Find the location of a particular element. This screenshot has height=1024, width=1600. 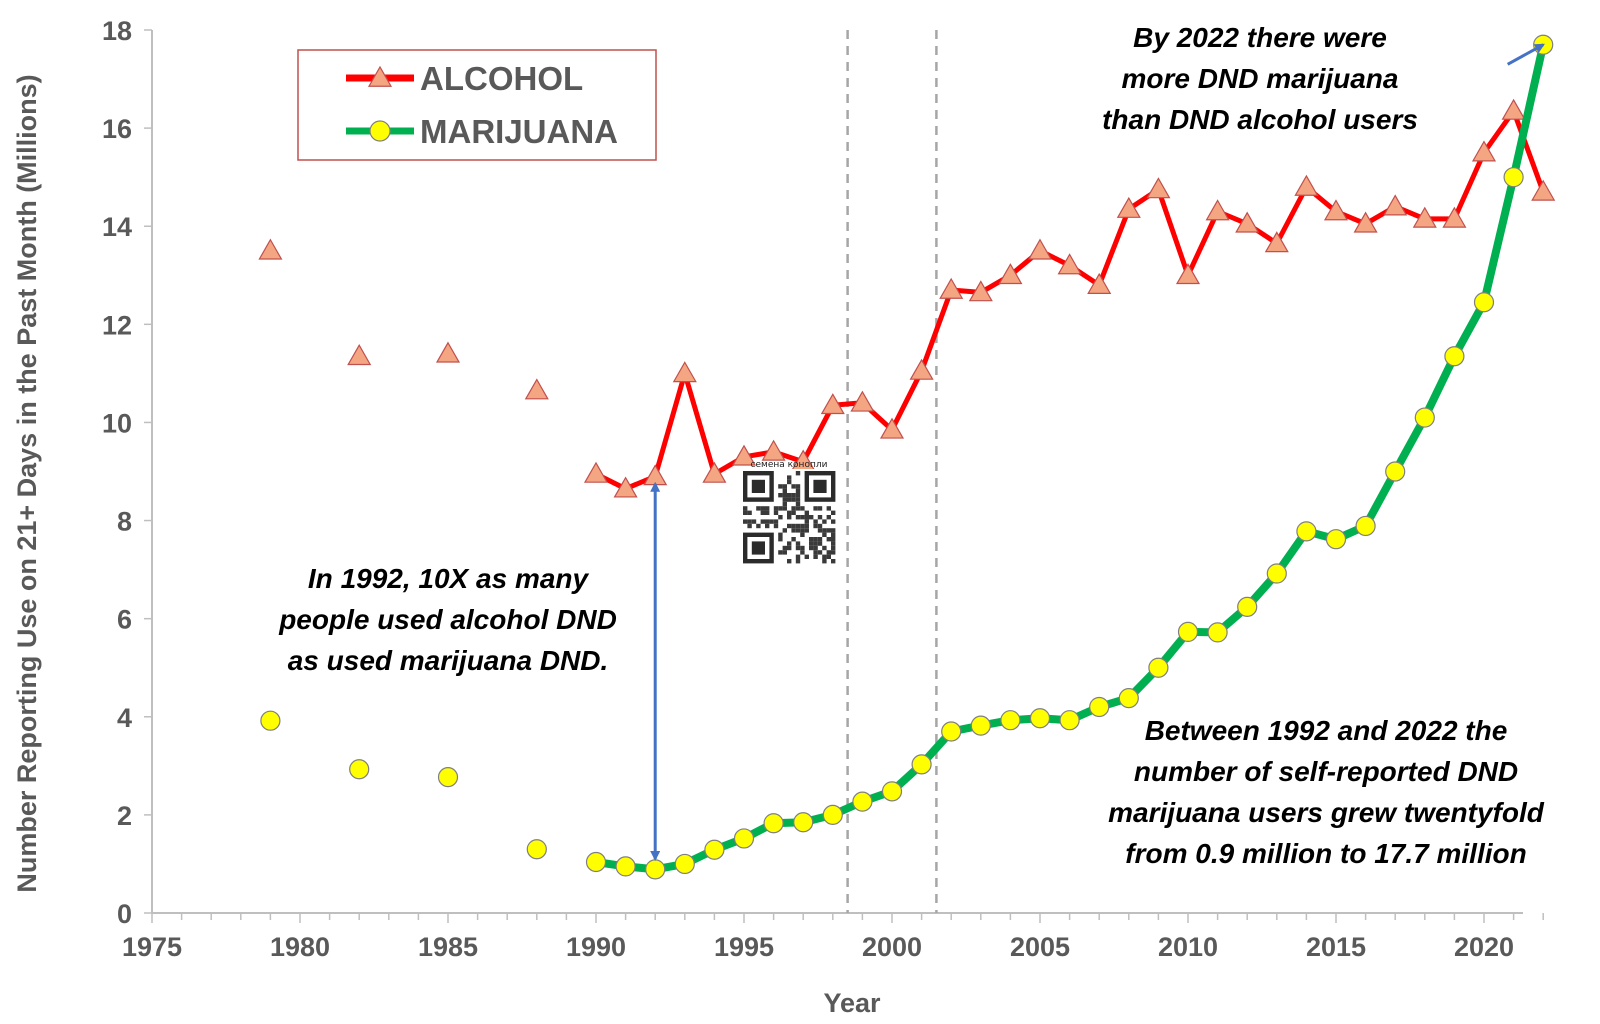

x-tick-label: 1990 is located at coordinates (596, 947).